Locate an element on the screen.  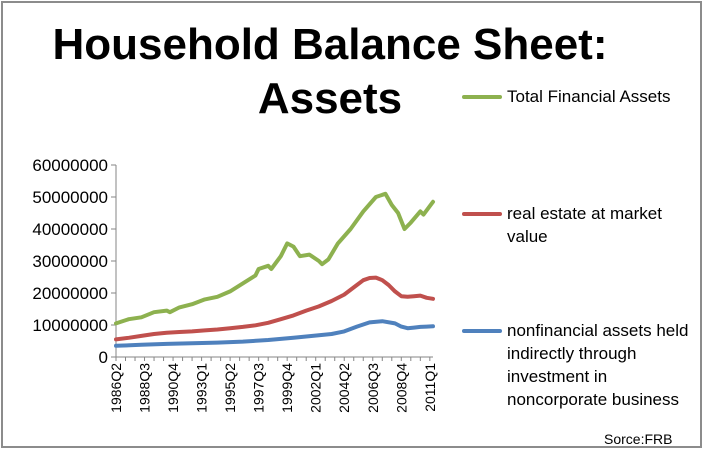
chart-title-line-2: Assets is located at coordinates (330, 98).